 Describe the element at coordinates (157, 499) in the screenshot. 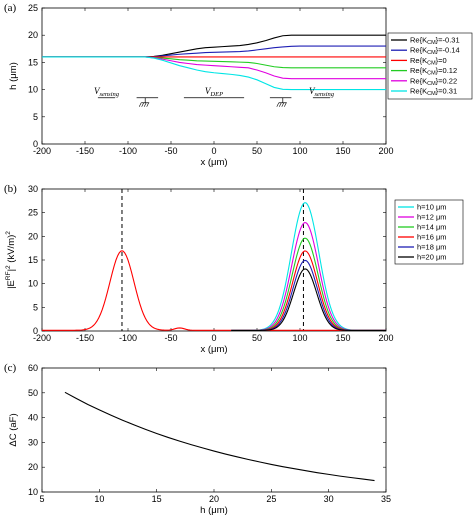

I see `panel-c-xtick-label: 15` at that location.